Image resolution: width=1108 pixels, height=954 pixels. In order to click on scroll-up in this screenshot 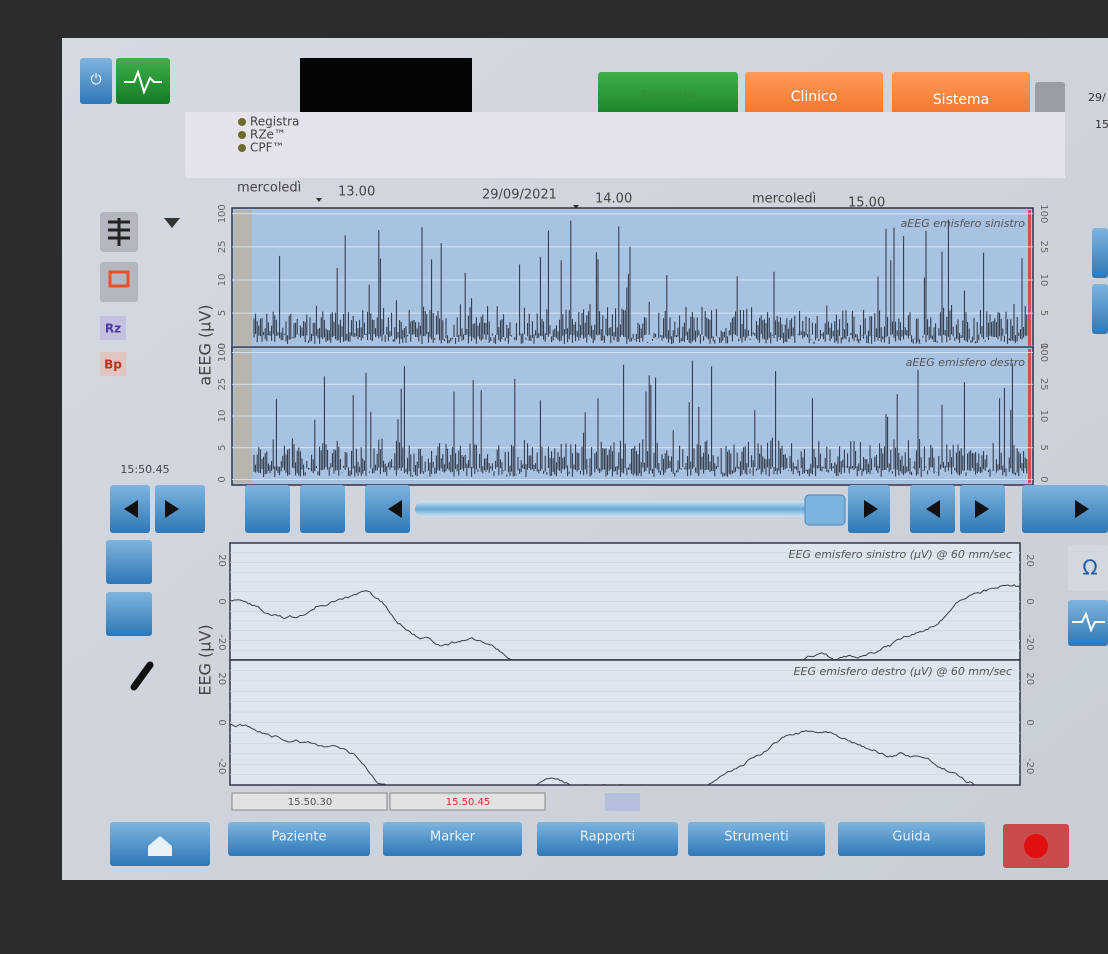, I will do `click(1100, 253)`.